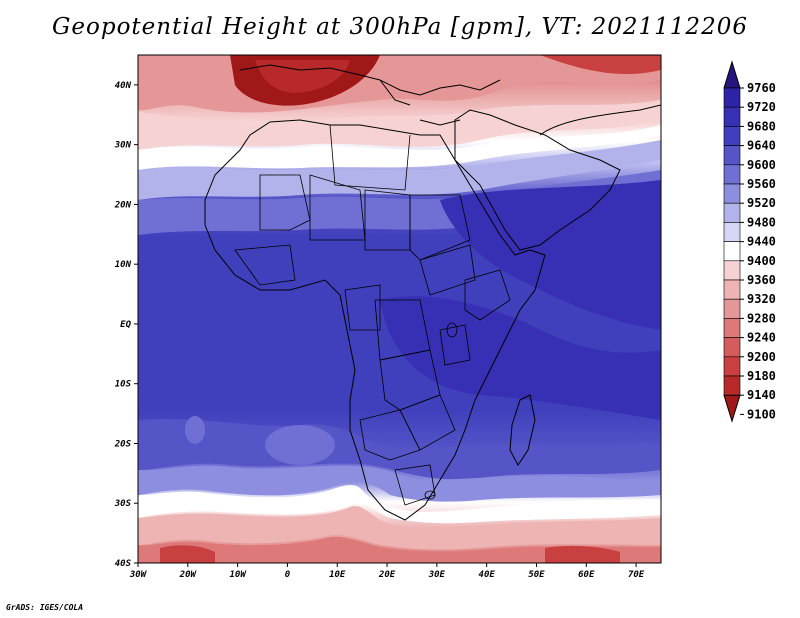 The height and width of the screenshot is (618, 800). What do you see at coordinates (387, 575) in the screenshot?
I see `x-tick-label: 20E` at bounding box center [387, 575].